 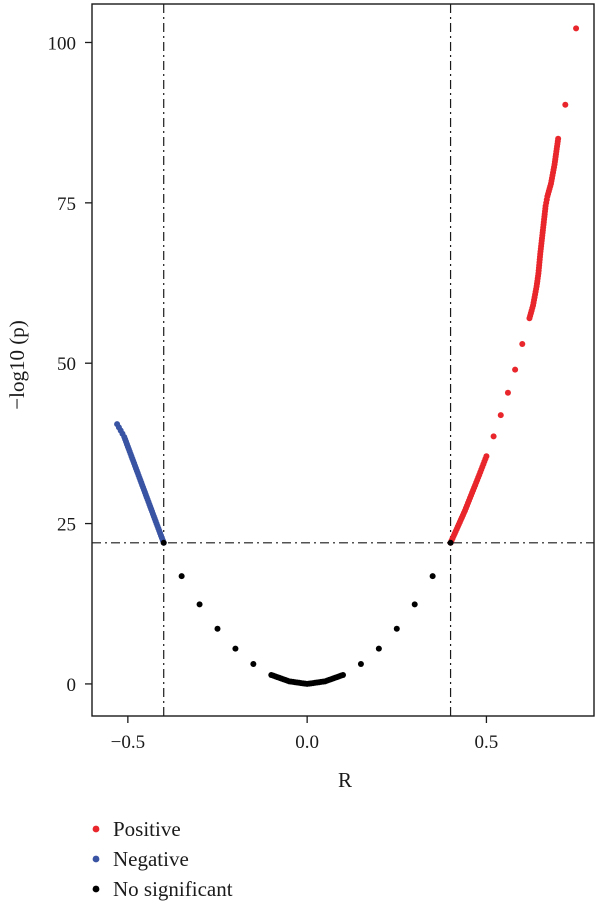 I want to click on y-axis: 0 25 50 75 100, so click(x=70, y=364).